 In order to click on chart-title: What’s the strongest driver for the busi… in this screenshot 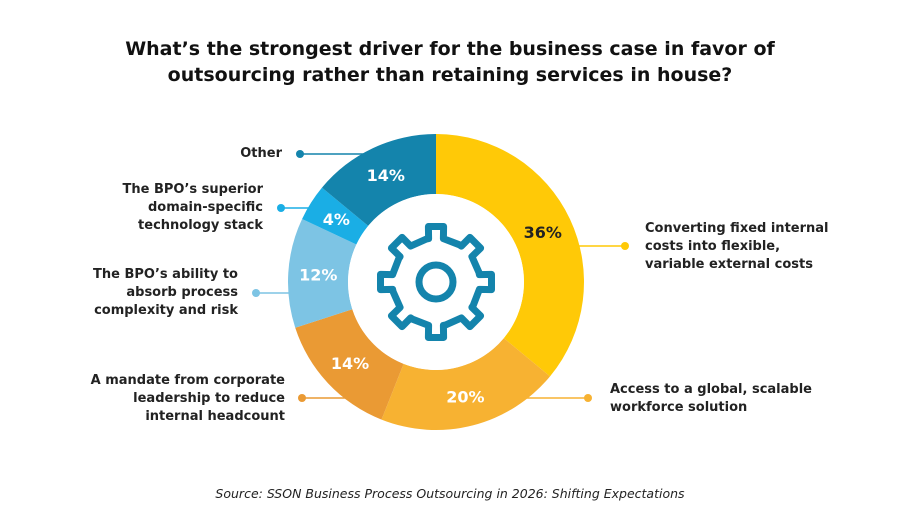, I will do `click(450, 62)`.